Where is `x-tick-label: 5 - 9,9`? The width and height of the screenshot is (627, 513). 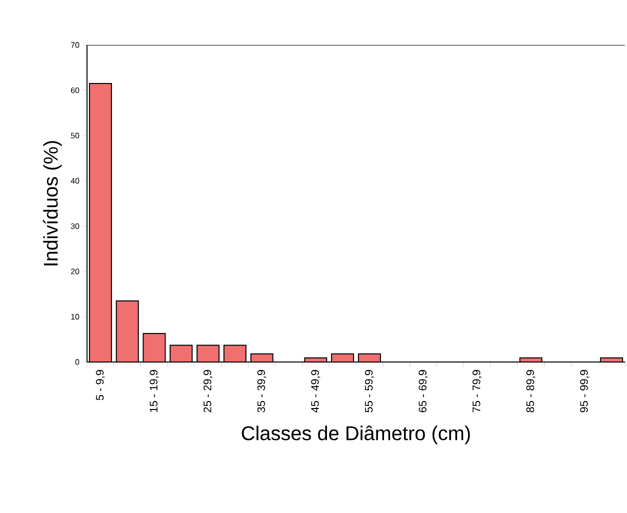
x-tick-label: 5 - 9,9 is located at coordinates (100, 385).